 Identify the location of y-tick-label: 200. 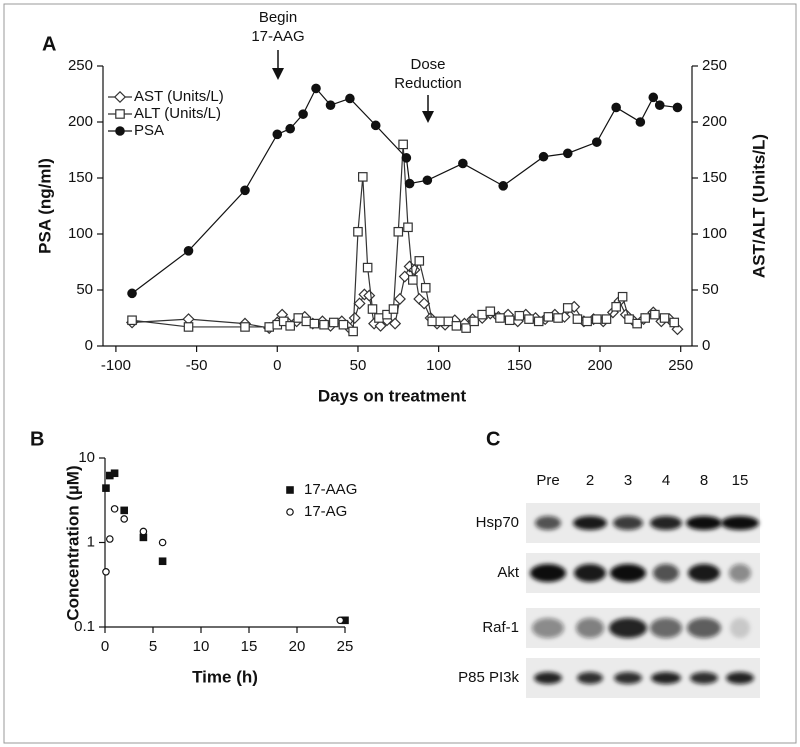
(80, 121).